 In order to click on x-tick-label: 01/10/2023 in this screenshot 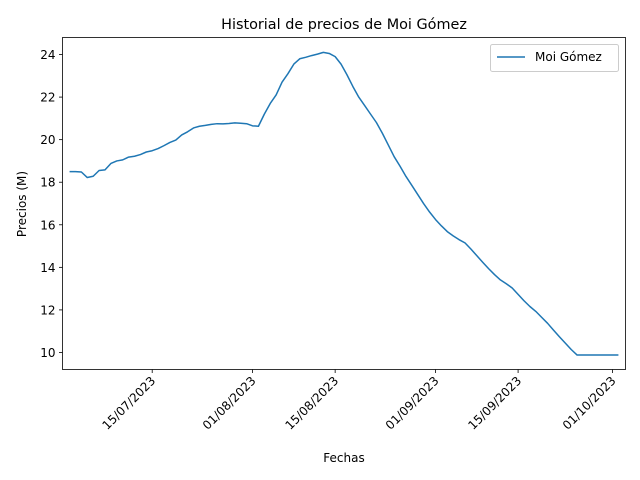, I will do `click(589, 403)`.